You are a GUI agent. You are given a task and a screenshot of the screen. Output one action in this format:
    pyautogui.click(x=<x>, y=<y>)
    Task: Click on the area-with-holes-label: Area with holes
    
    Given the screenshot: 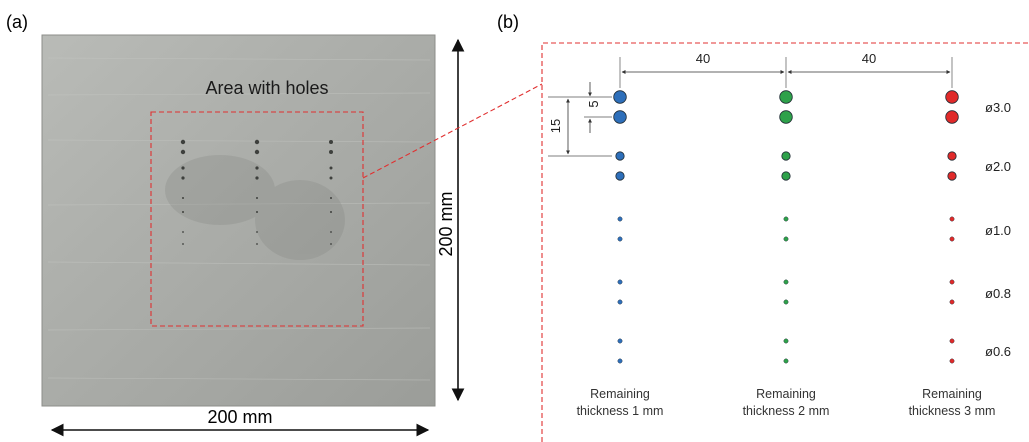 What is the action you would take?
    pyautogui.click(x=266, y=88)
    